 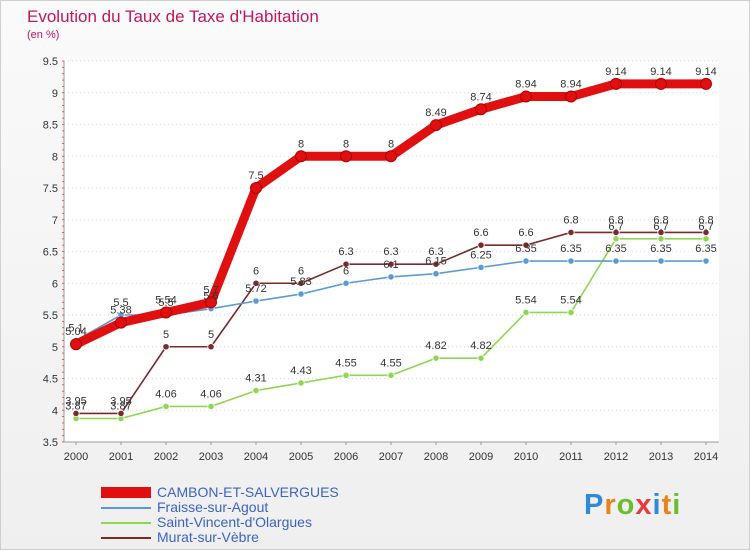 What do you see at coordinates (211, 457) in the screenshot?
I see `x-tick-label: 2003` at bounding box center [211, 457].